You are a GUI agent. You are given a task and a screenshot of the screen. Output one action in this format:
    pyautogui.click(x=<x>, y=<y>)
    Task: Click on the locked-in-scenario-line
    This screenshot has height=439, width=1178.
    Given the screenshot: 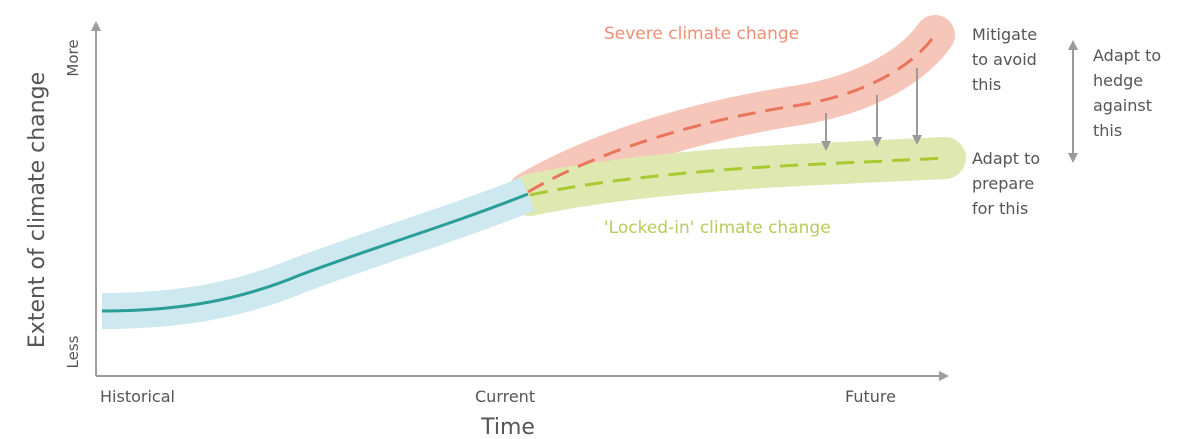 What is the action you would take?
    pyautogui.click(x=737, y=176)
    